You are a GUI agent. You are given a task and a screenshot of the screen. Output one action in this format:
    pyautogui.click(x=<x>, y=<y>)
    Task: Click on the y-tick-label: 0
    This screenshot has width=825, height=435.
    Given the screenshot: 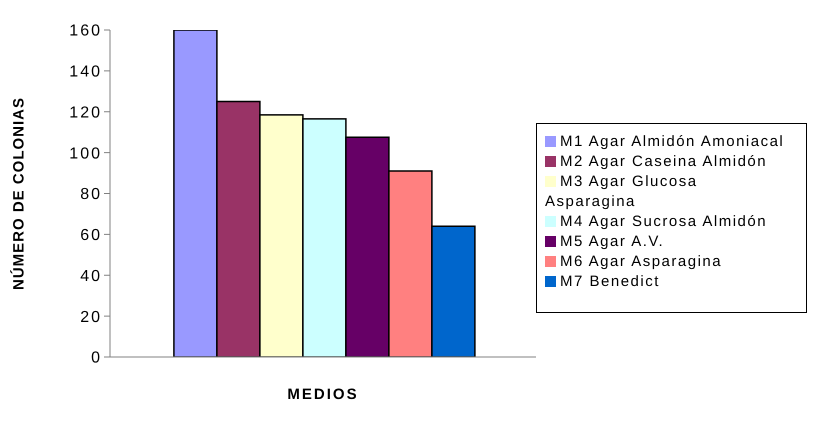 What is the action you would take?
    pyautogui.click(x=96, y=358)
    